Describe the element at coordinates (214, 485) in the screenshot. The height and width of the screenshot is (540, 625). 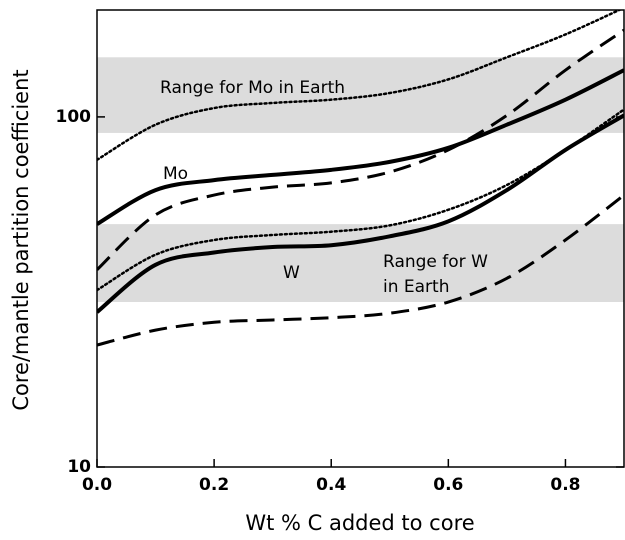
I see `x-tick-label: 0.2` at that location.